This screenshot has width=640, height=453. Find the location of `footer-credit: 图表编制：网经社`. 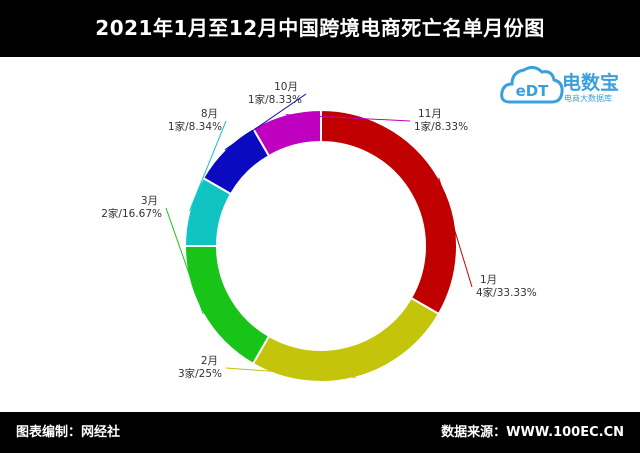

footer-credit: 图表编制：网经社 is located at coordinates (68, 432).